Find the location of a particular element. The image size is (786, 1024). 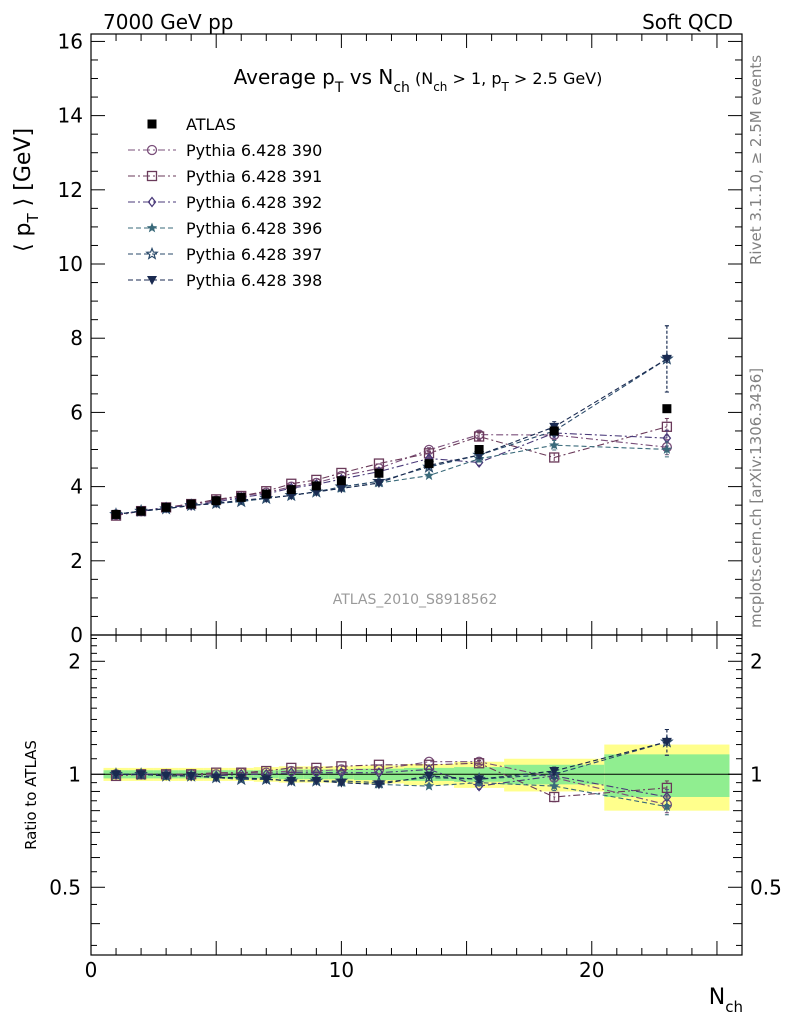

legend-item: Pythia 6.428 396 is located at coordinates (225, 228).